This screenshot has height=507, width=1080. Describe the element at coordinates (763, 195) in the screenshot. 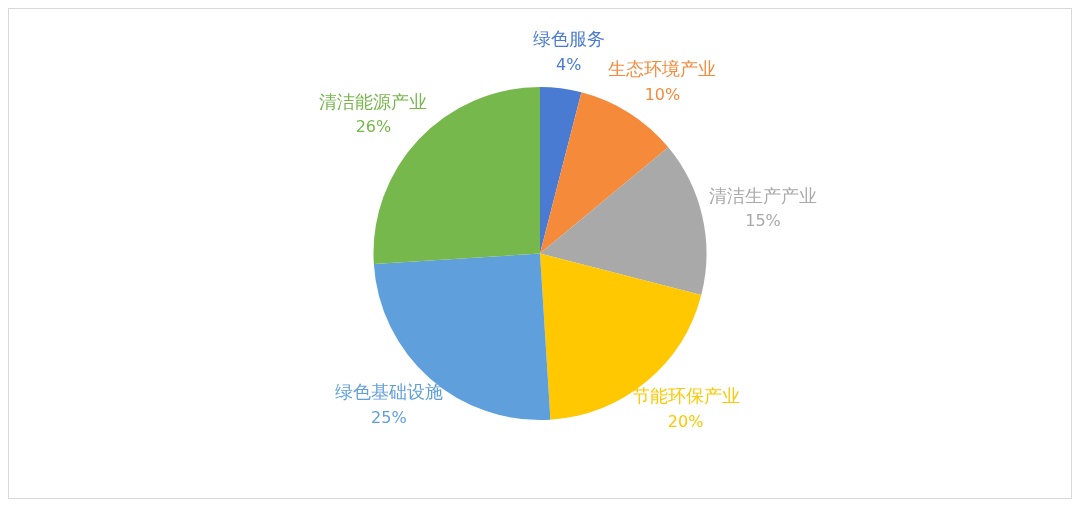

I see `slice-label: 清洁生产产业` at that location.